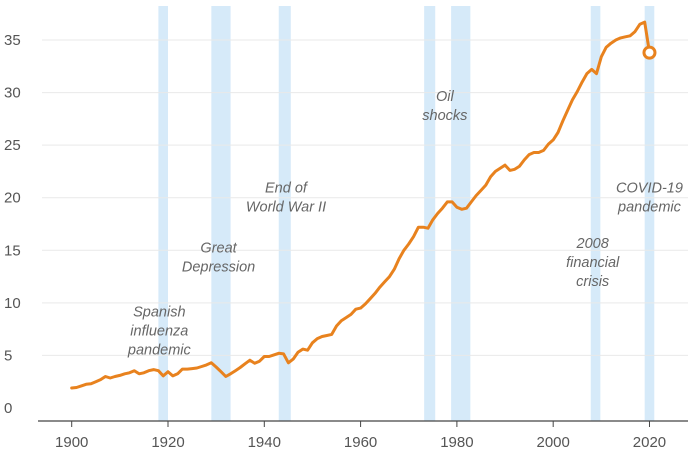 The width and height of the screenshot is (692, 463). I want to click on annotation-oil-shocks: Oil shocks, so click(444, 106).